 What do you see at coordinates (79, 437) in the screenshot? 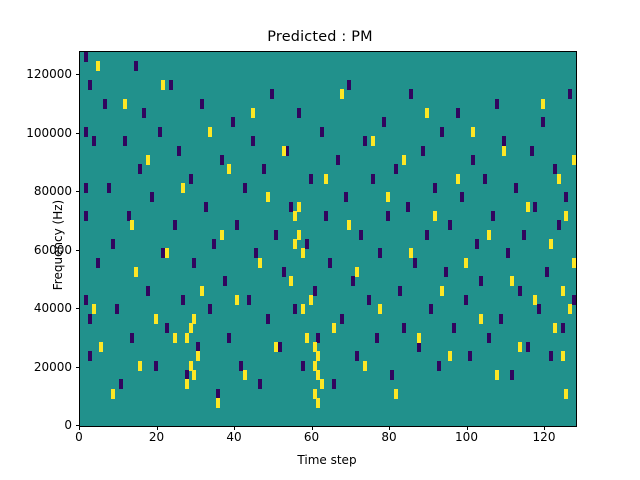
I see `x-tick-label: 0` at bounding box center [79, 437].